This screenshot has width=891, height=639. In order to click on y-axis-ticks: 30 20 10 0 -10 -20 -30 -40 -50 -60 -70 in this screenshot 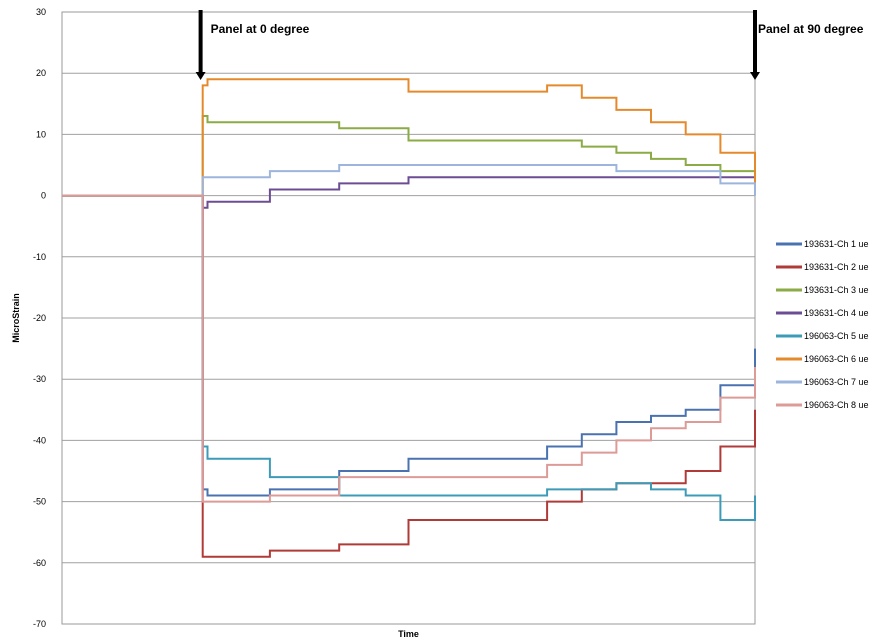, I will do `click(39, 318)`.